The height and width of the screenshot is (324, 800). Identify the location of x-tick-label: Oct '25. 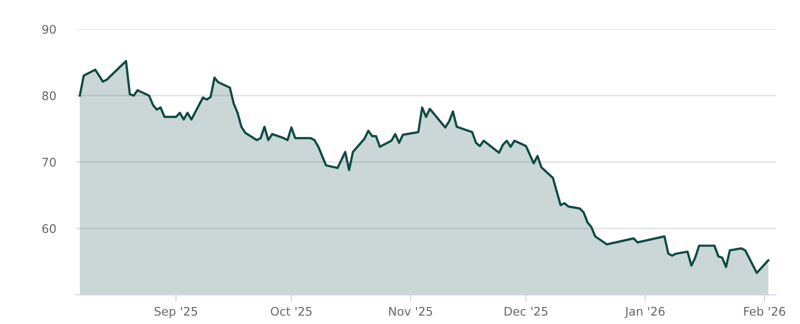
(291, 311).